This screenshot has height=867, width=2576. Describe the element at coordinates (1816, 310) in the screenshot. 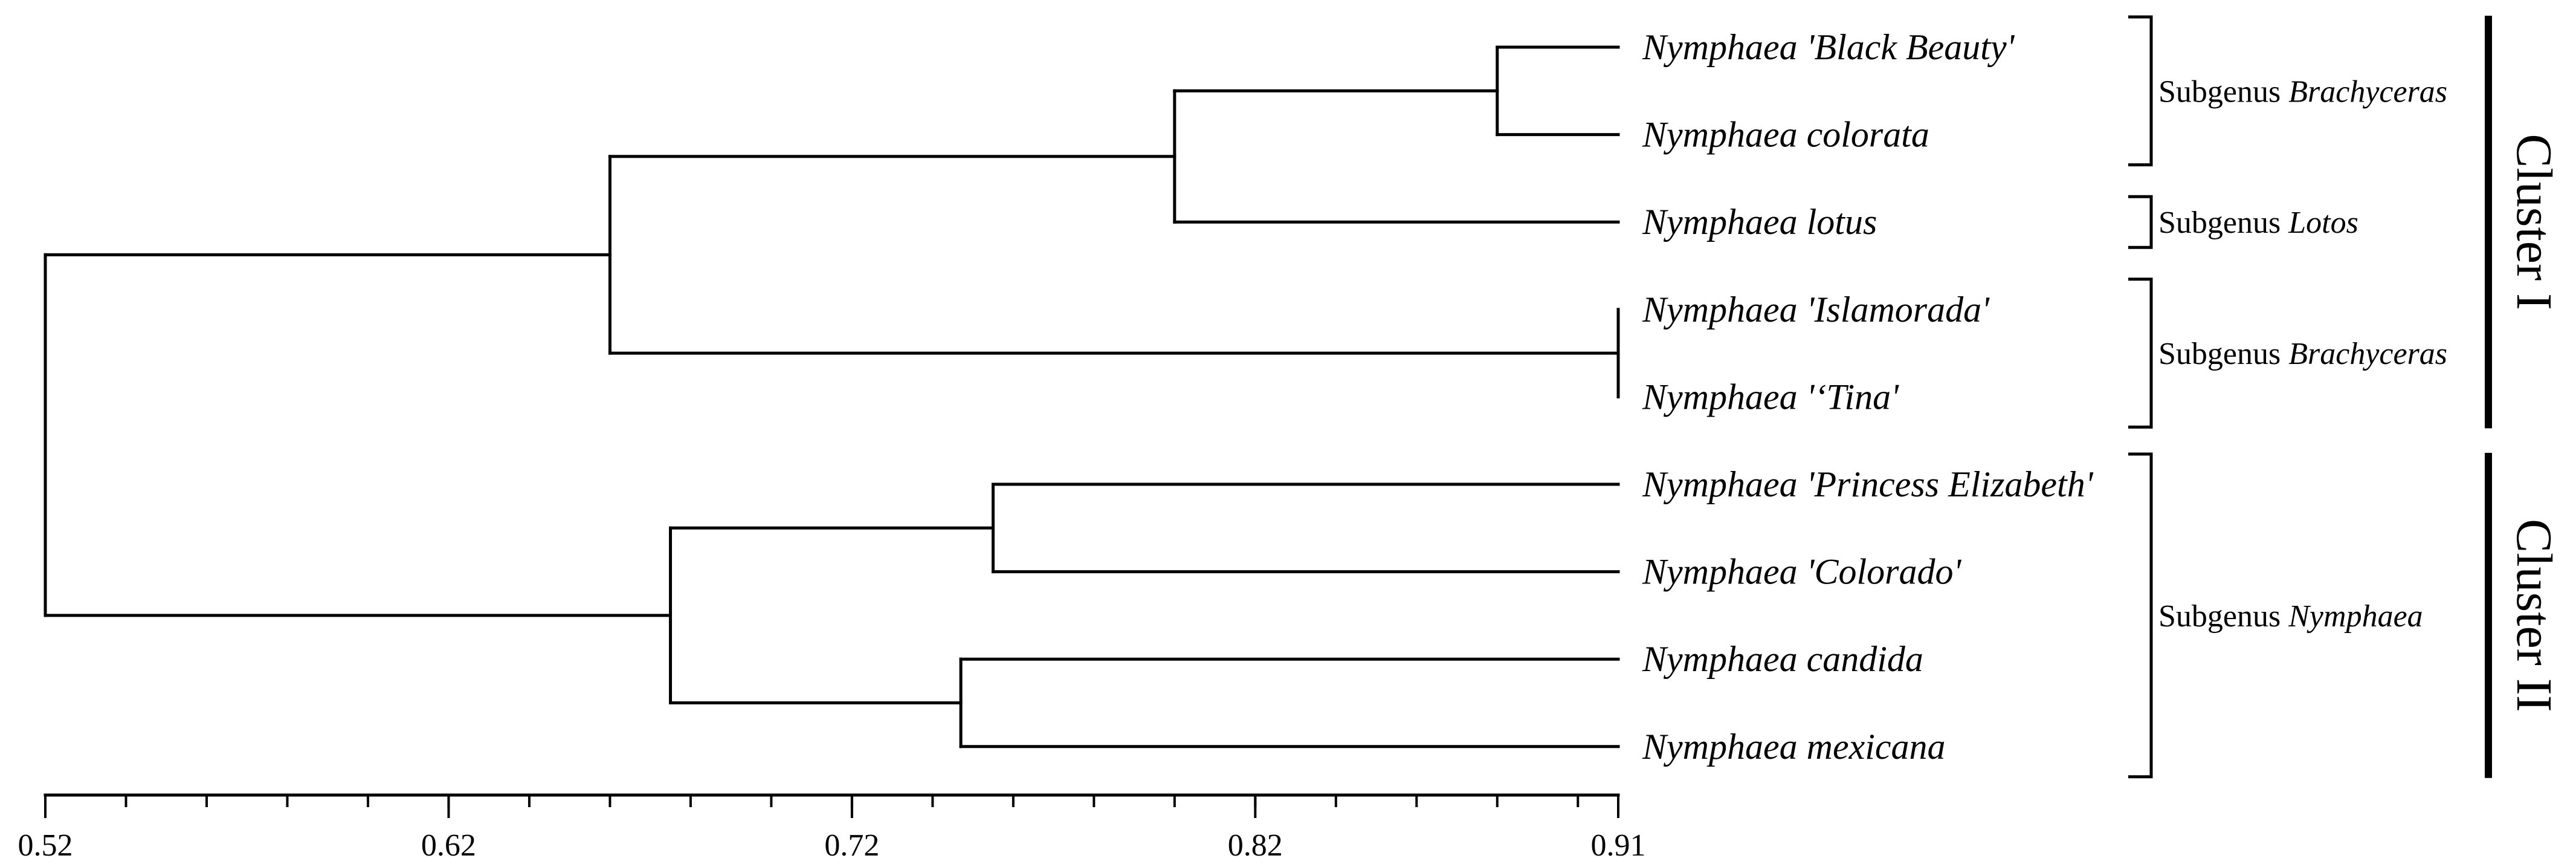

I see `leaf-label: Nymphaea 'Islamorada'` at that location.